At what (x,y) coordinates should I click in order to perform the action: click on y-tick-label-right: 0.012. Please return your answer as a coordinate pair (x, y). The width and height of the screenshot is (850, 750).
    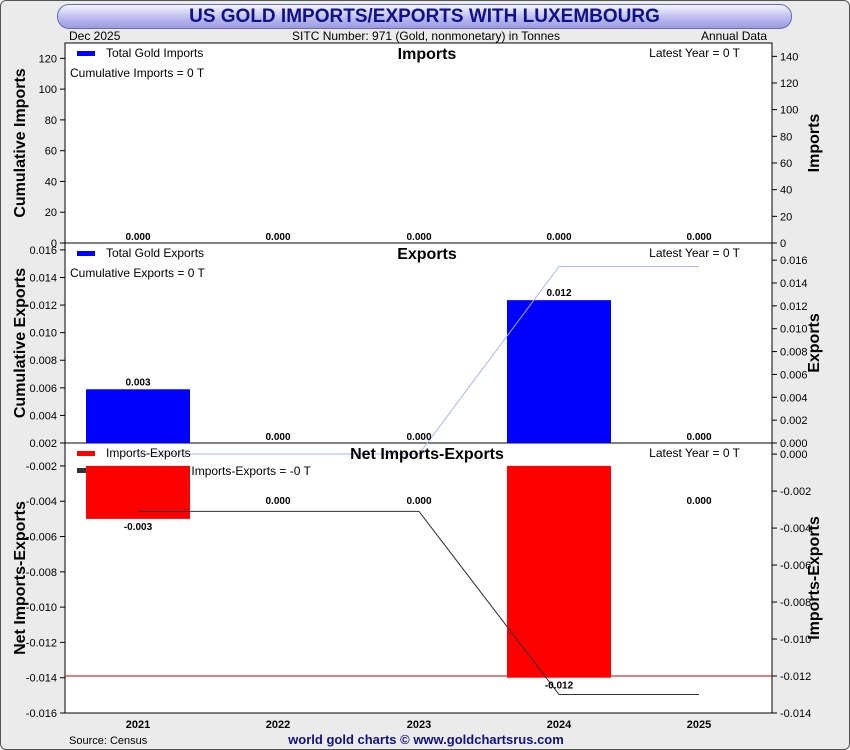
    Looking at the image, I should click on (794, 307).